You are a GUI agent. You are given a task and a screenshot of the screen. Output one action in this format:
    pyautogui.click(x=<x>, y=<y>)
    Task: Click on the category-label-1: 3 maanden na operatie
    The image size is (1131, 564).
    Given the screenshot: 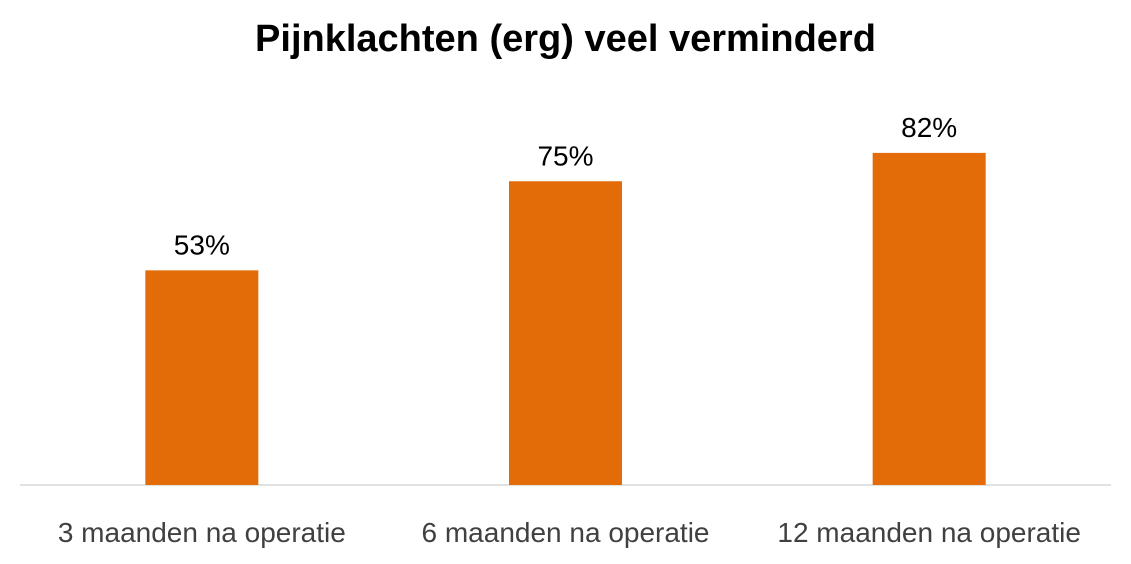 What is the action you would take?
    pyautogui.click(x=202, y=532)
    